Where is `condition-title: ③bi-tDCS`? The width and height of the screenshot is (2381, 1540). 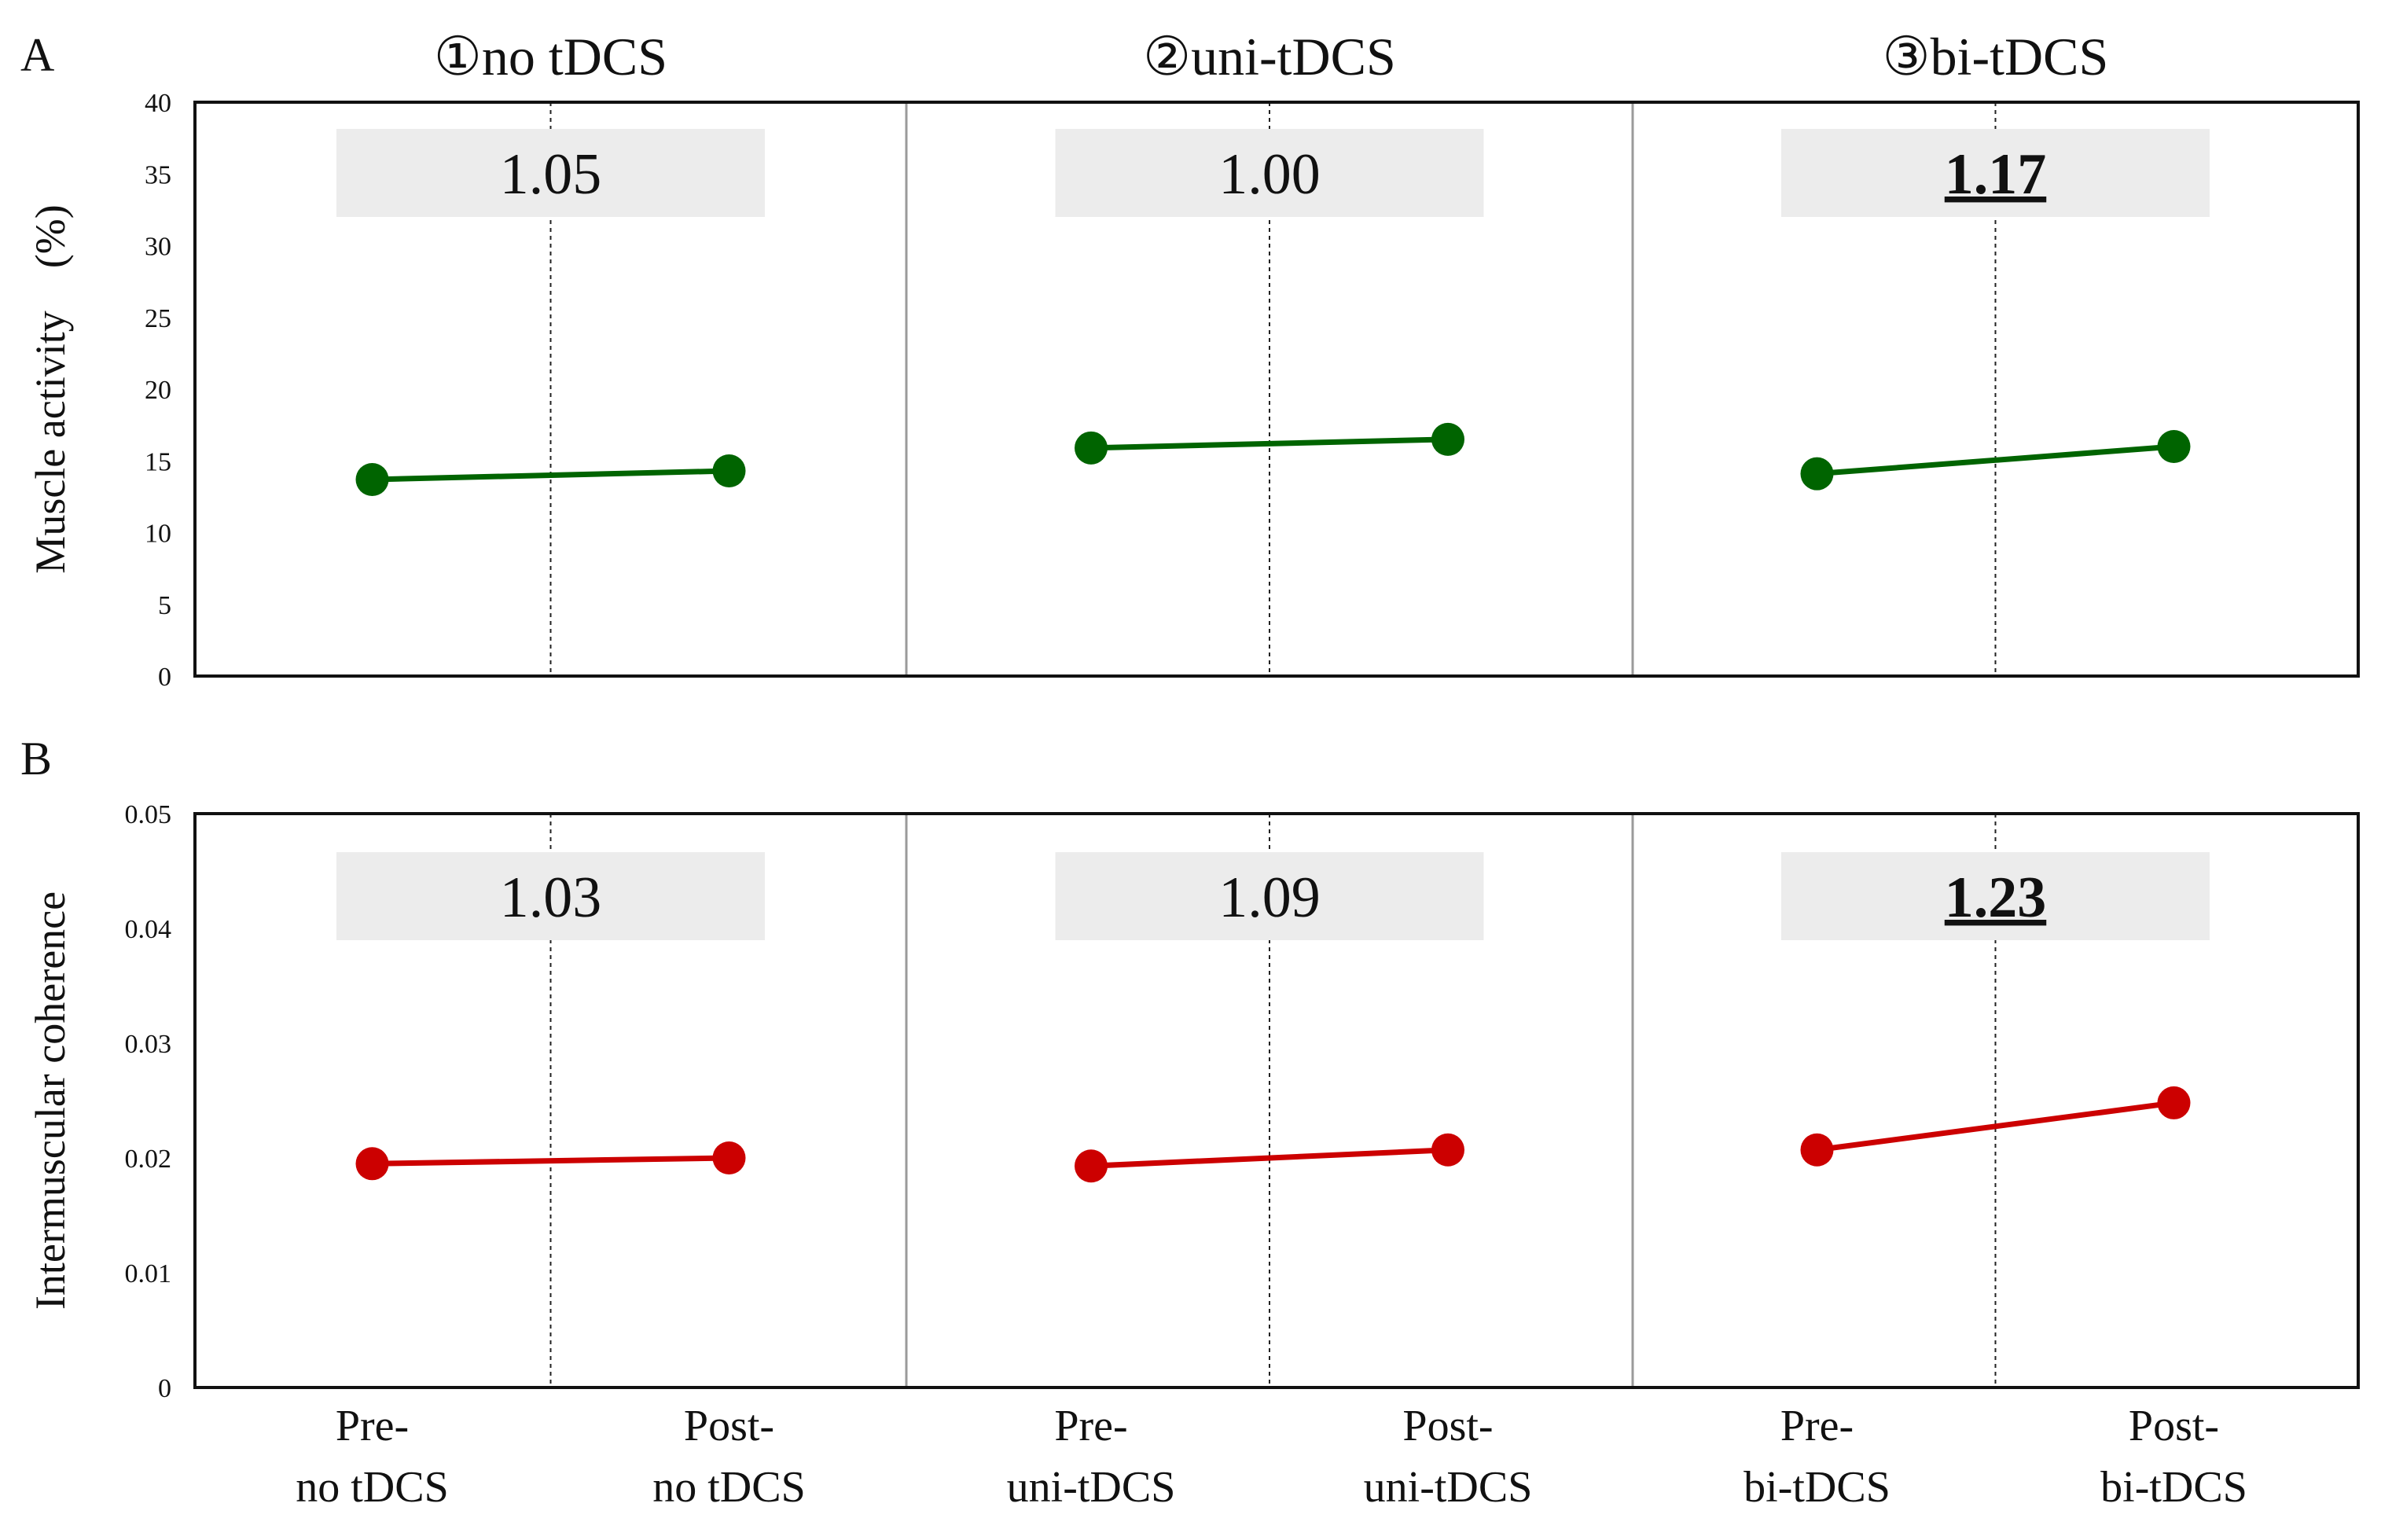
condition-title: ③bi-tDCS is located at coordinates (1996, 56).